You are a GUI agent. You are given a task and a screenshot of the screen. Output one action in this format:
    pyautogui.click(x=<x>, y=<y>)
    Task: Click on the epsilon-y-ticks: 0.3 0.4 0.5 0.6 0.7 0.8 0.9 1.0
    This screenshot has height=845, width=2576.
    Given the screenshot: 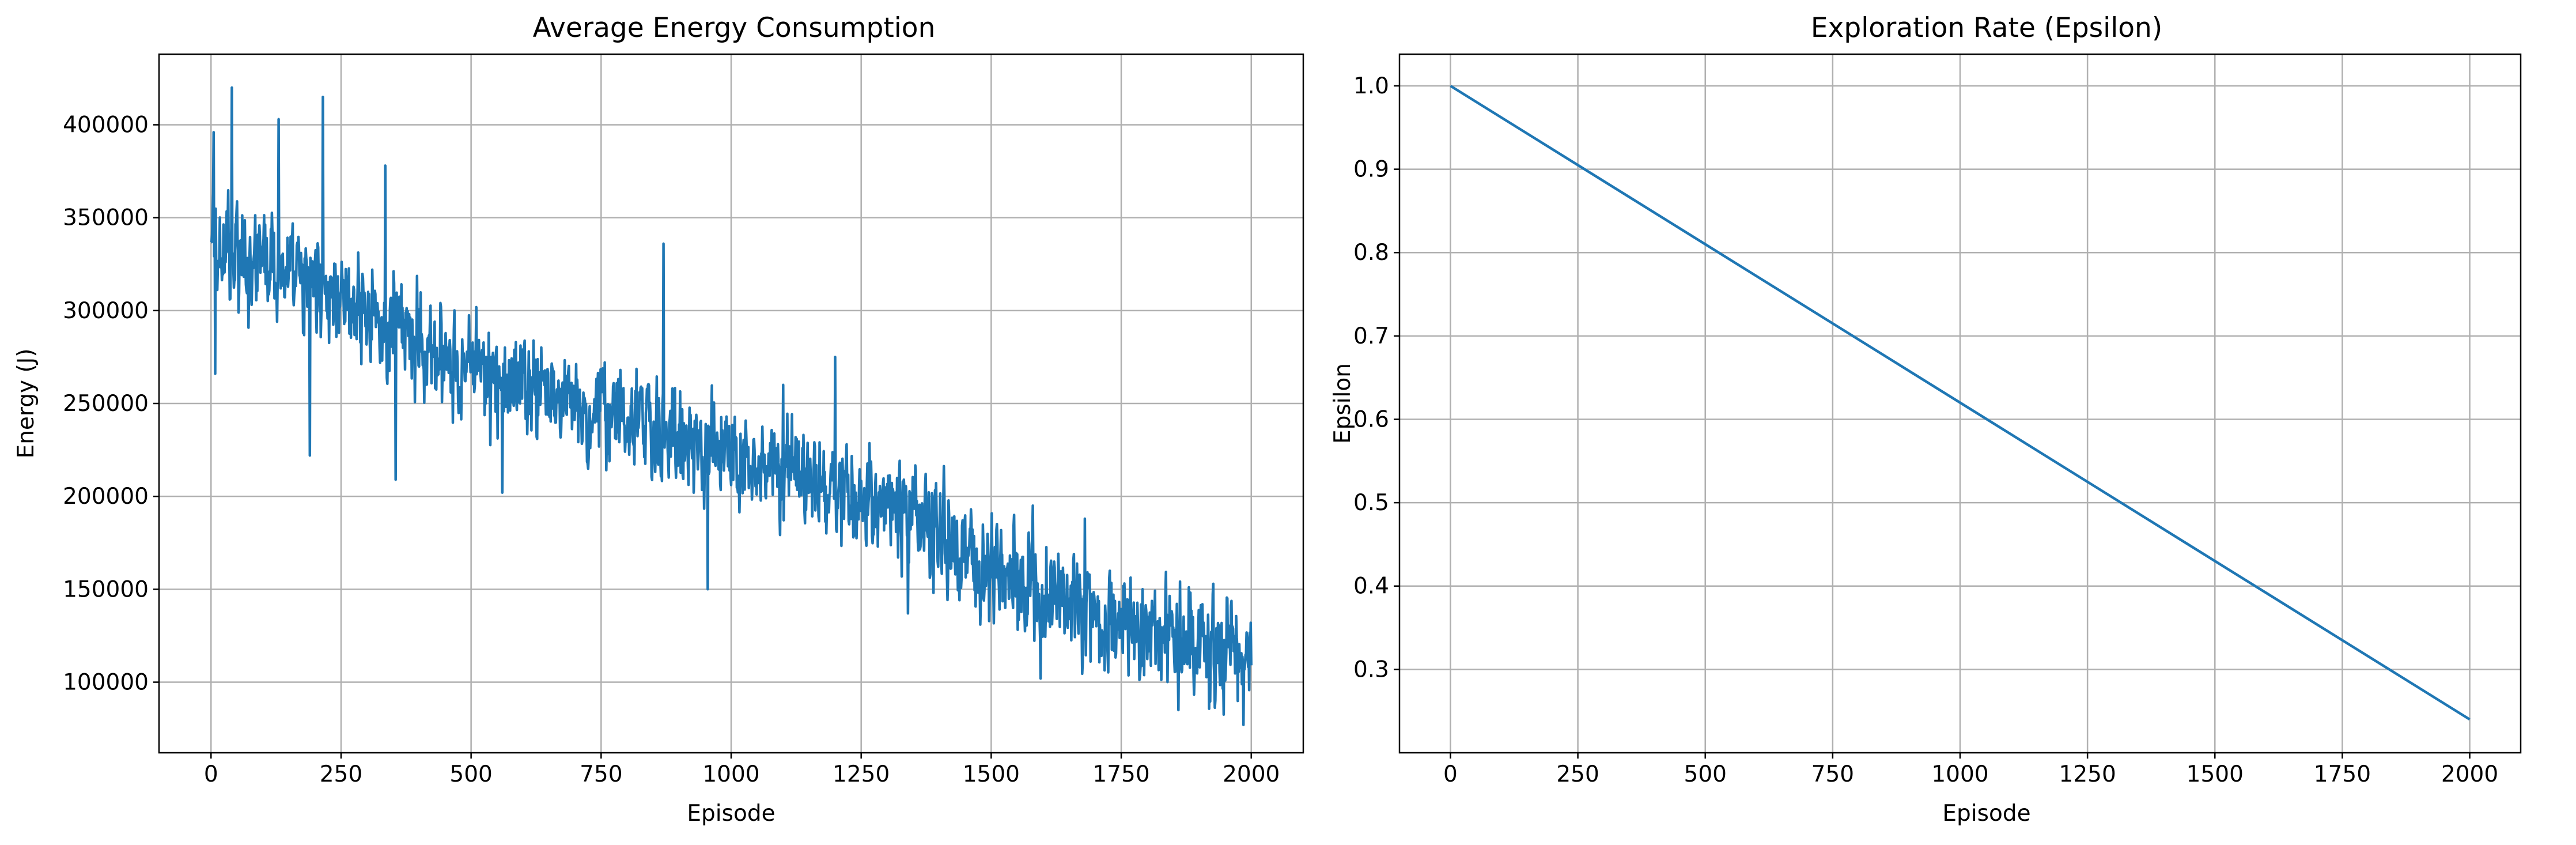 What is the action you would take?
    pyautogui.click(x=1376, y=377)
    